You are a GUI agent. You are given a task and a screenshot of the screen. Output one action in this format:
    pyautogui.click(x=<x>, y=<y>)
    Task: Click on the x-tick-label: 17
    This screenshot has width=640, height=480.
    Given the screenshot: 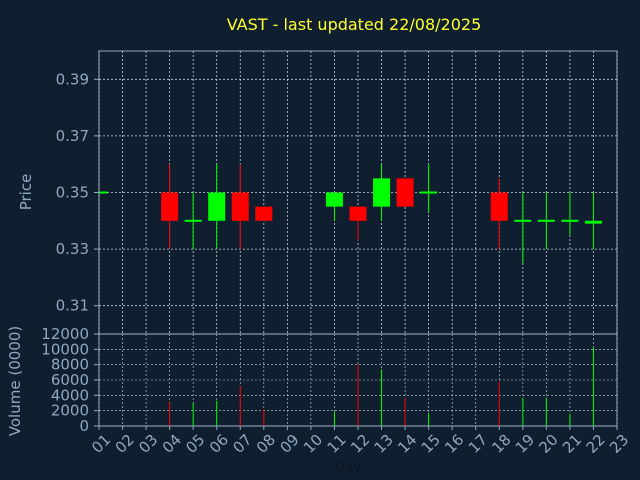 What is the action you would take?
    pyautogui.click(x=478, y=444)
    